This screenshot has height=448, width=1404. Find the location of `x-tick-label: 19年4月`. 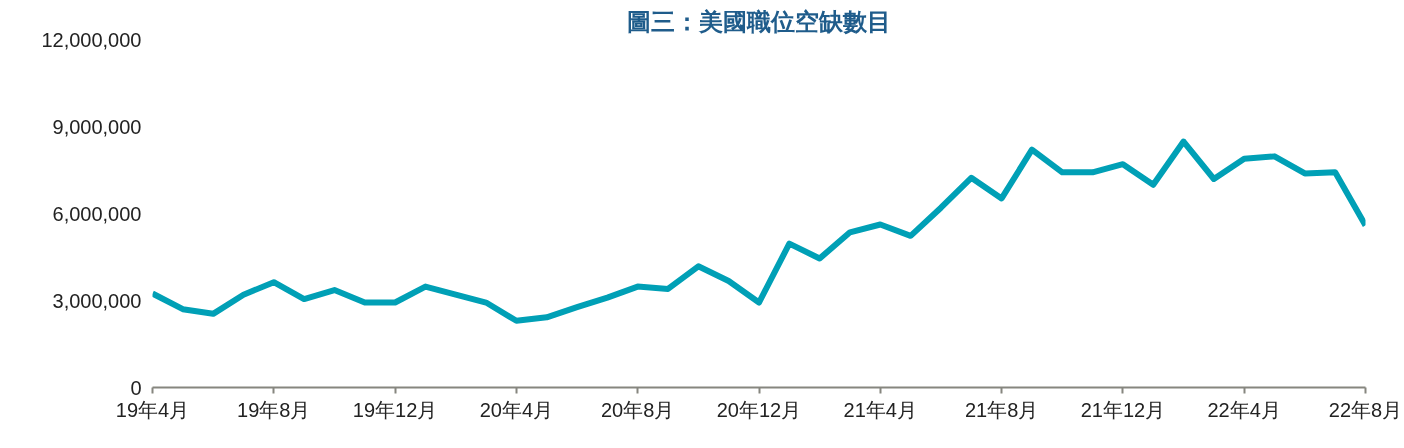

x-tick-label: 19年4月 is located at coordinates (152, 409).